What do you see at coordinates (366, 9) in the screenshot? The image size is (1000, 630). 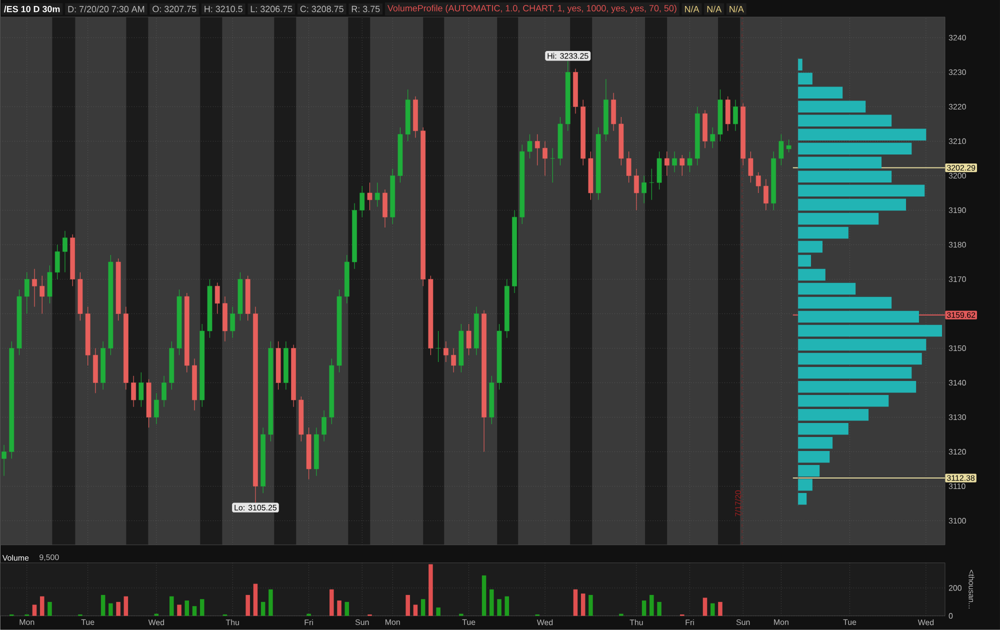 I see `text: R: 3.75` at bounding box center [366, 9].